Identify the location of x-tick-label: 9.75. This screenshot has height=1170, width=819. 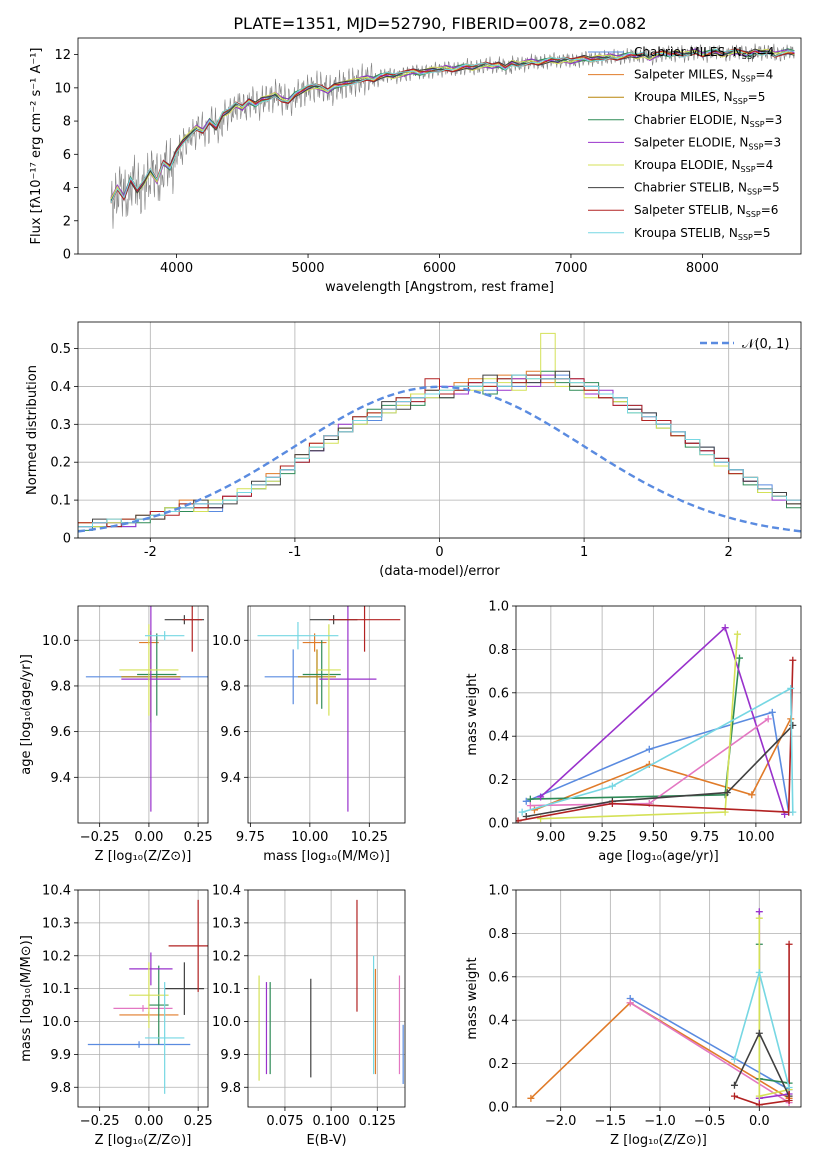
(704, 837).